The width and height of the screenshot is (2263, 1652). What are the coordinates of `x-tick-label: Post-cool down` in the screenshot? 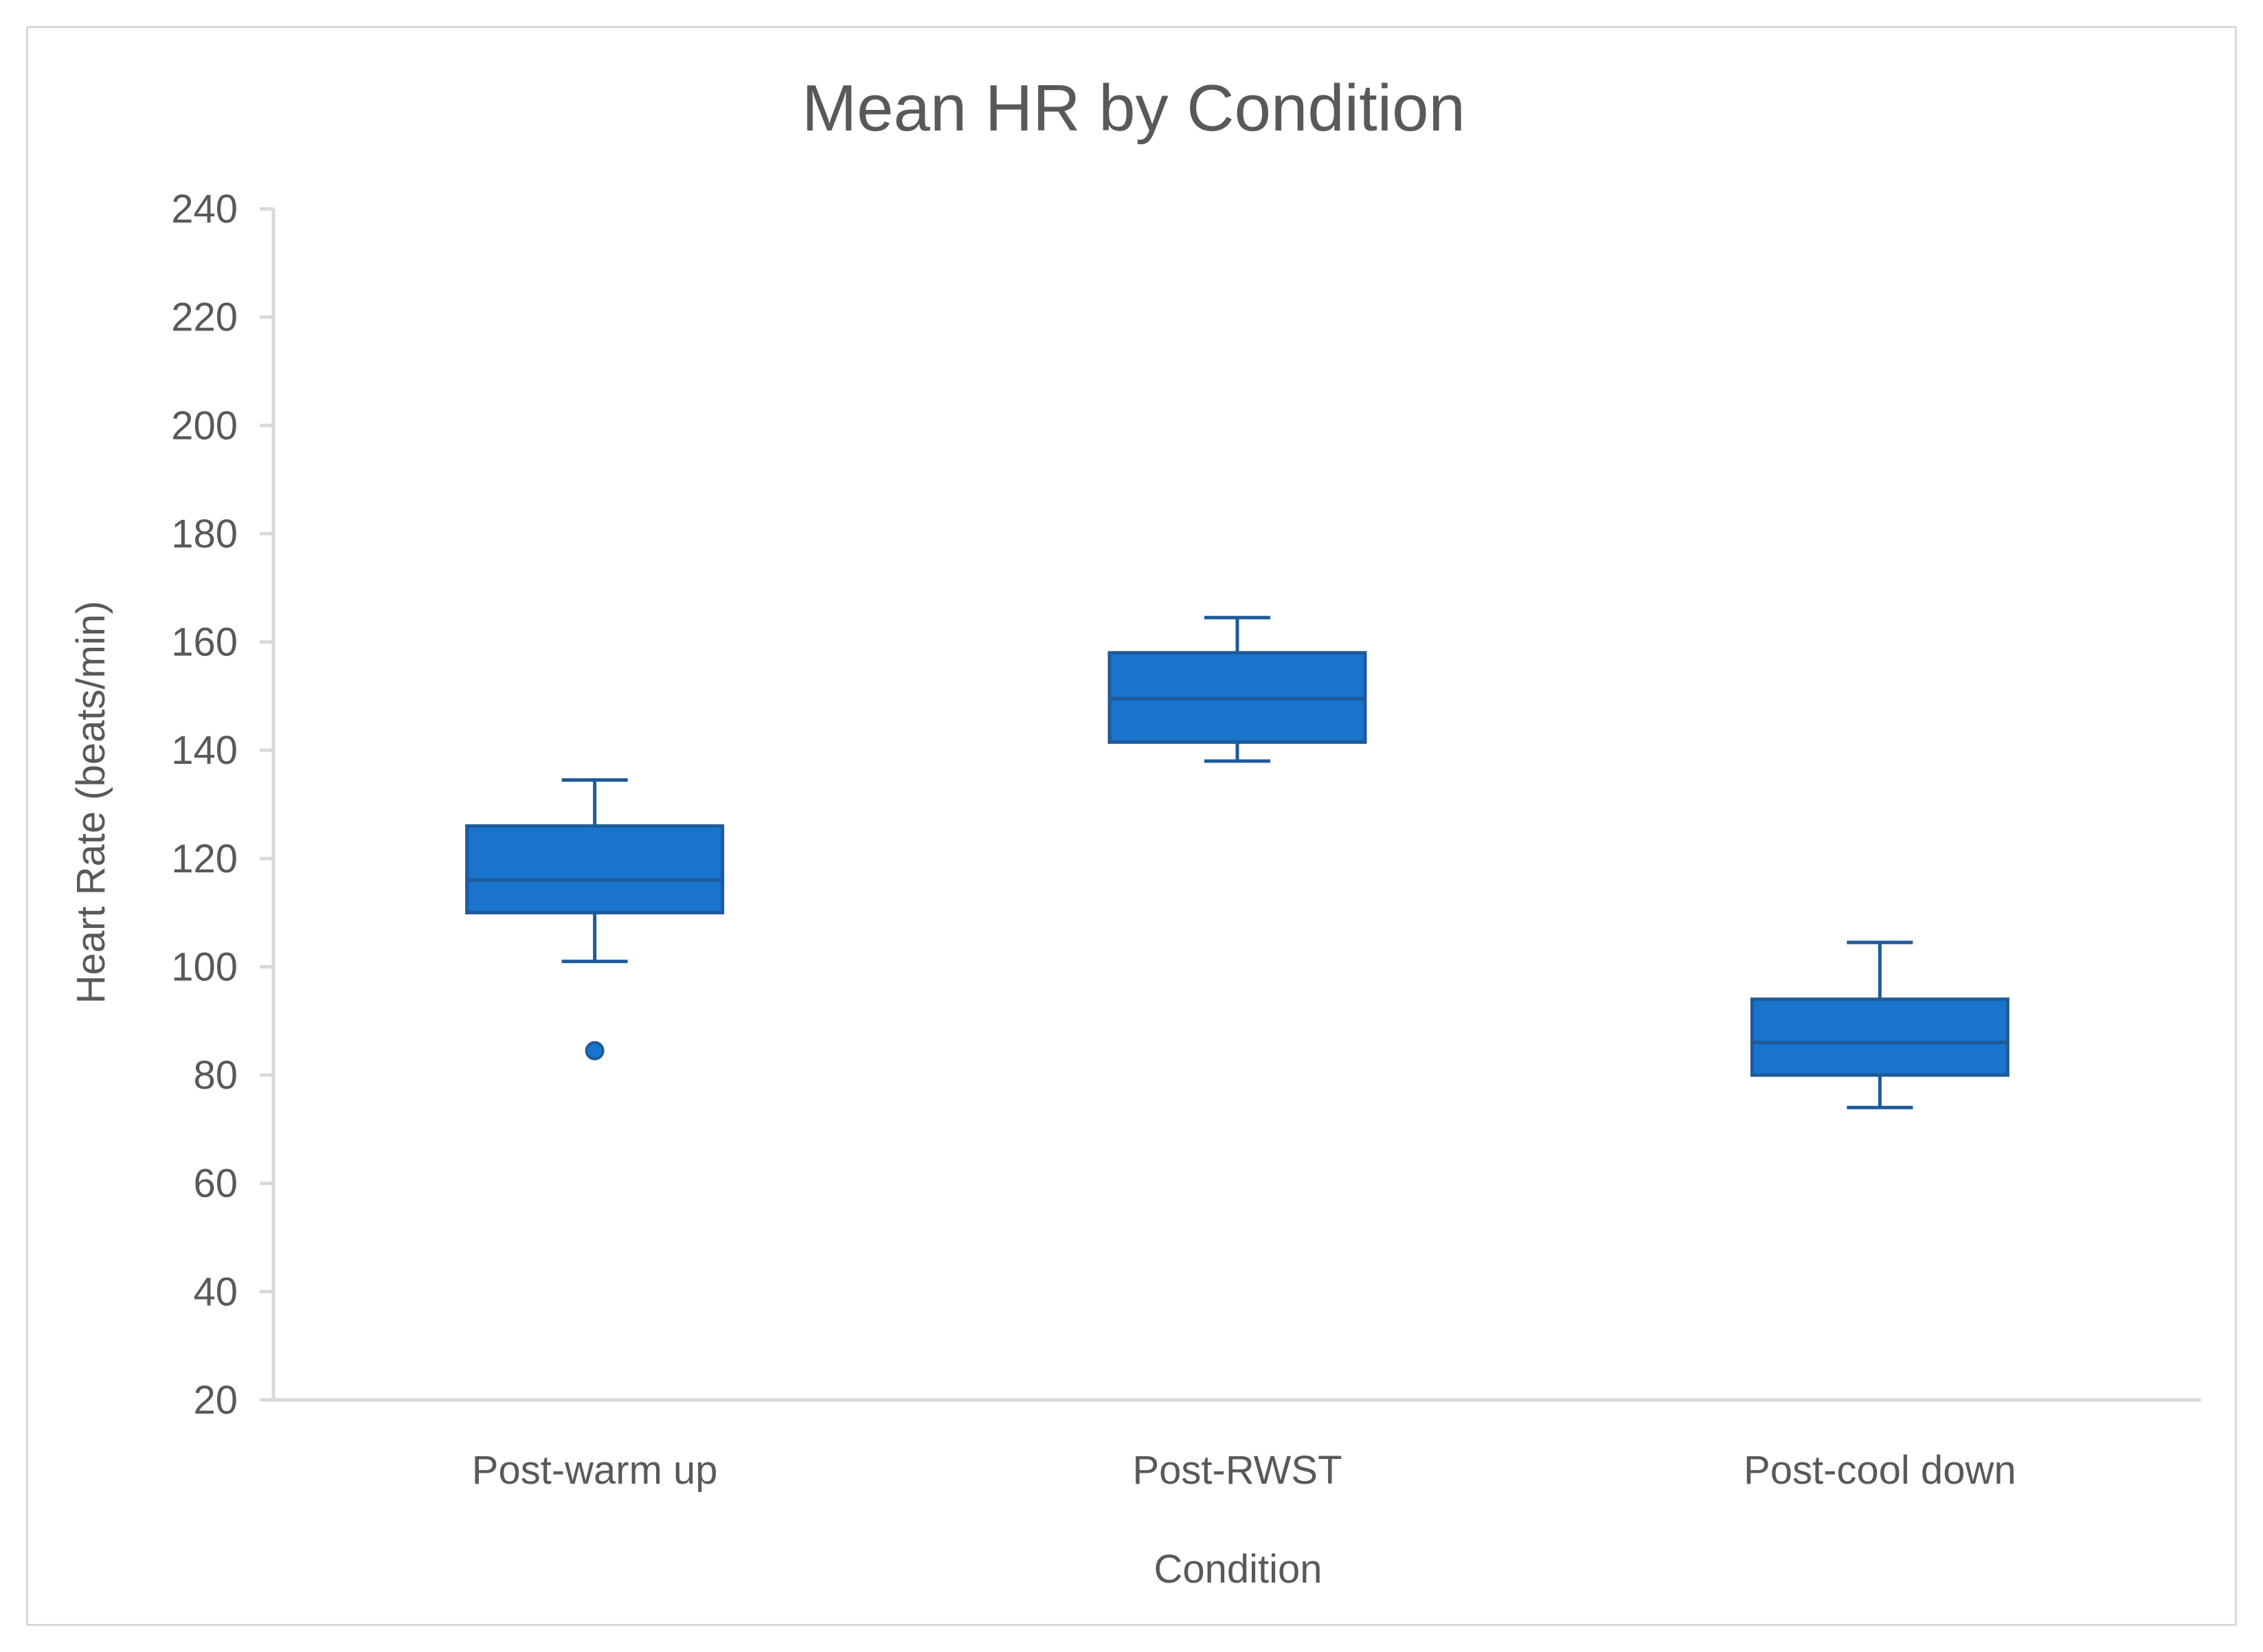 It's located at (1880, 1470).